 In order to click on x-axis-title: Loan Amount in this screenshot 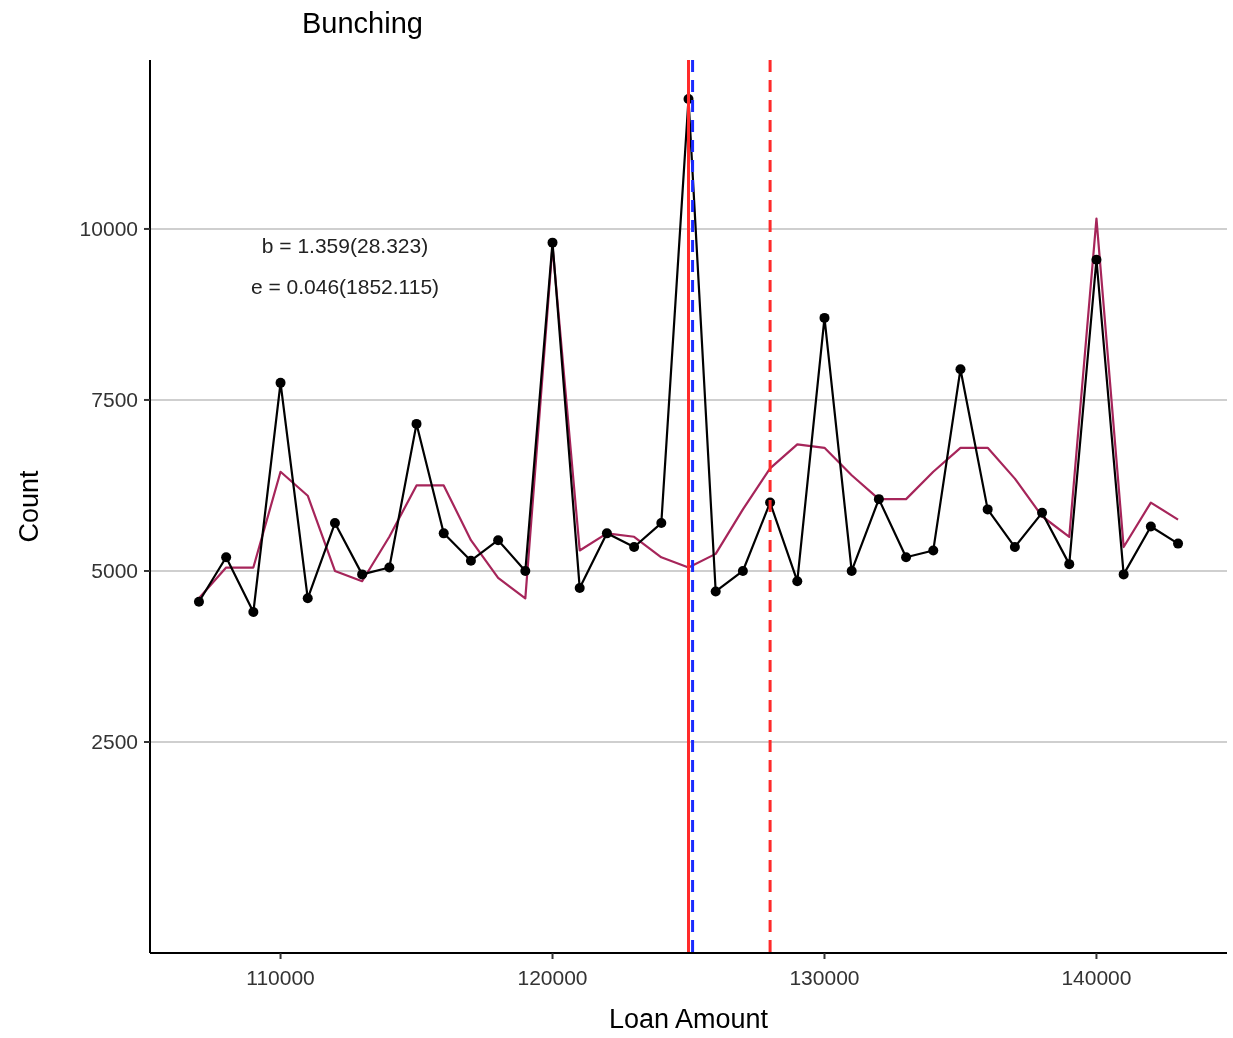, I will do `click(688, 1019)`.